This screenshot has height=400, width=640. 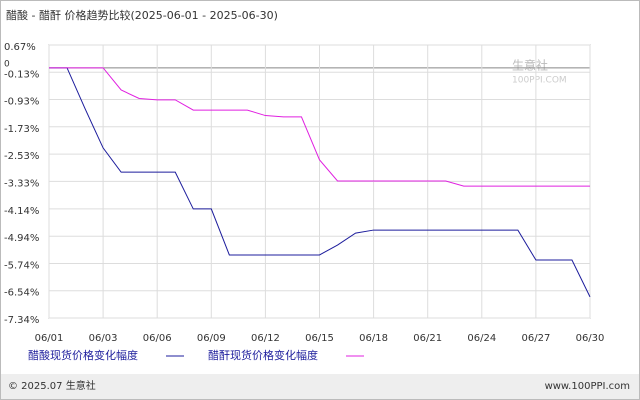 I want to click on y-tick-label: -4.14%, so click(x=21, y=211).